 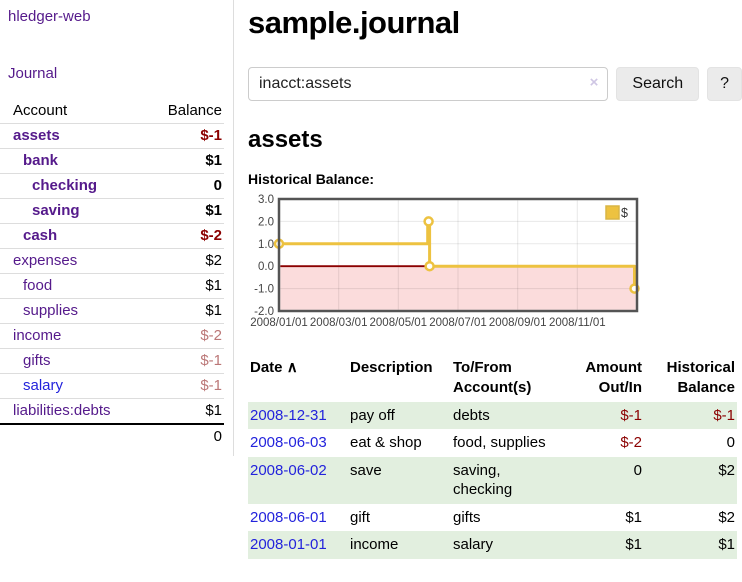 I want to click on transaction-amount: 0, so click(x=637, y=470).